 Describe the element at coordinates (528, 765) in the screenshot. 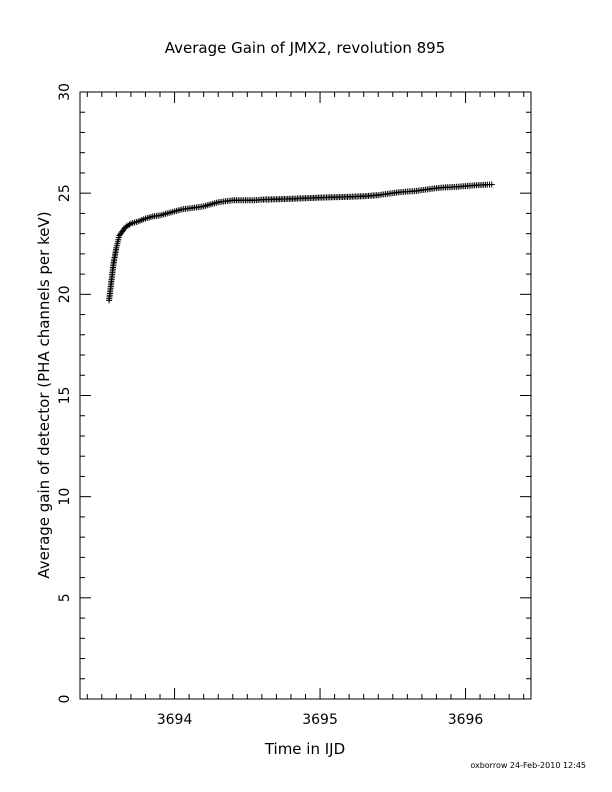

I see `footer-credit: oxborrow 24-Feb-2010 12:45` at that location.